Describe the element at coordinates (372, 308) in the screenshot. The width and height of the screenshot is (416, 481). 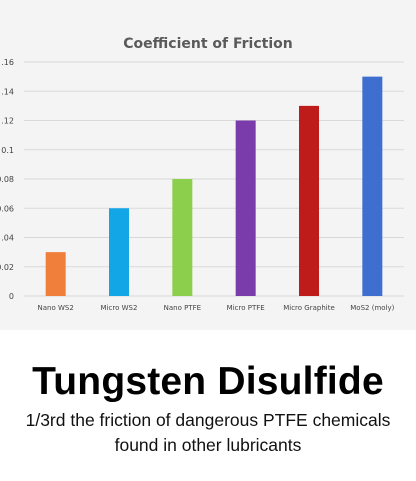
I see `x-tick-label: MoS2 (moly)` at that location.